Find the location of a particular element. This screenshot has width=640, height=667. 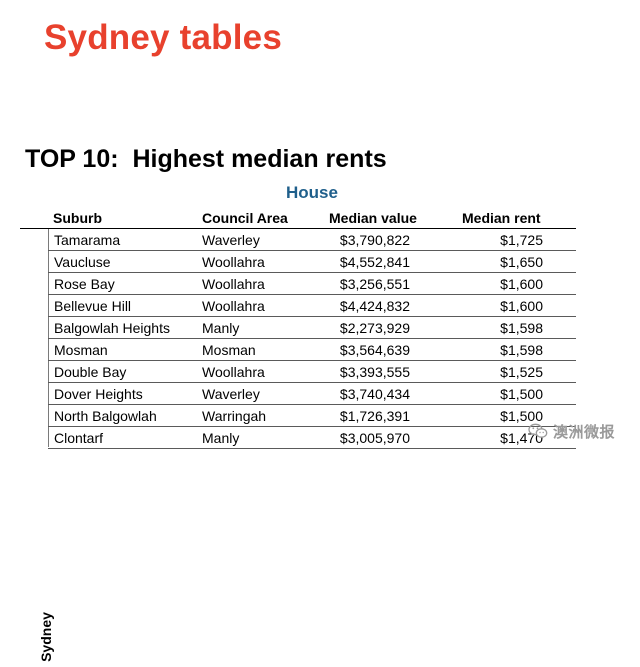

cell-suburb: Tamarama is located at coordinates (87, 240).